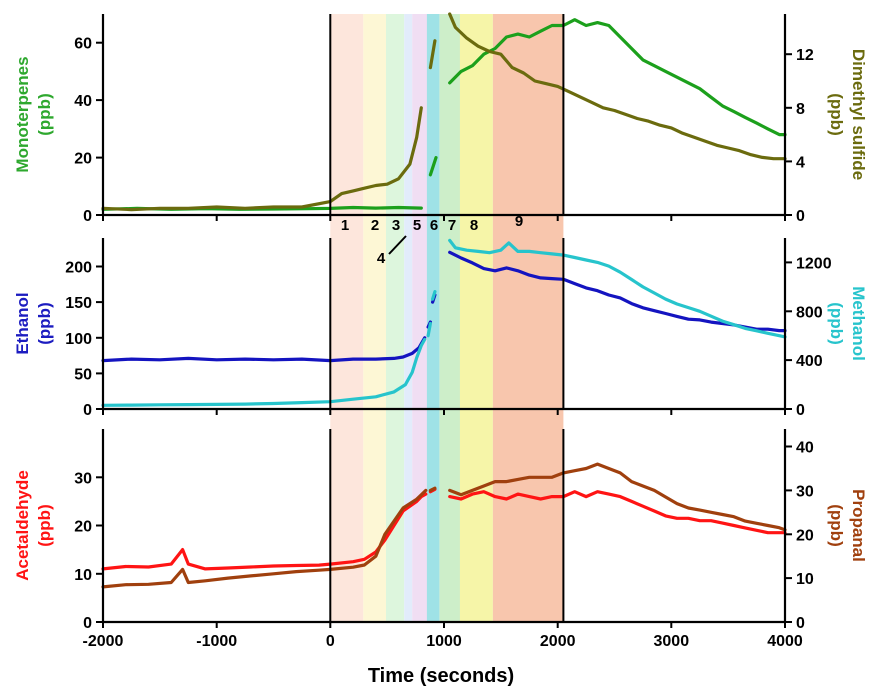  I want to click on stage-label-2: 2, so click(375, 225).